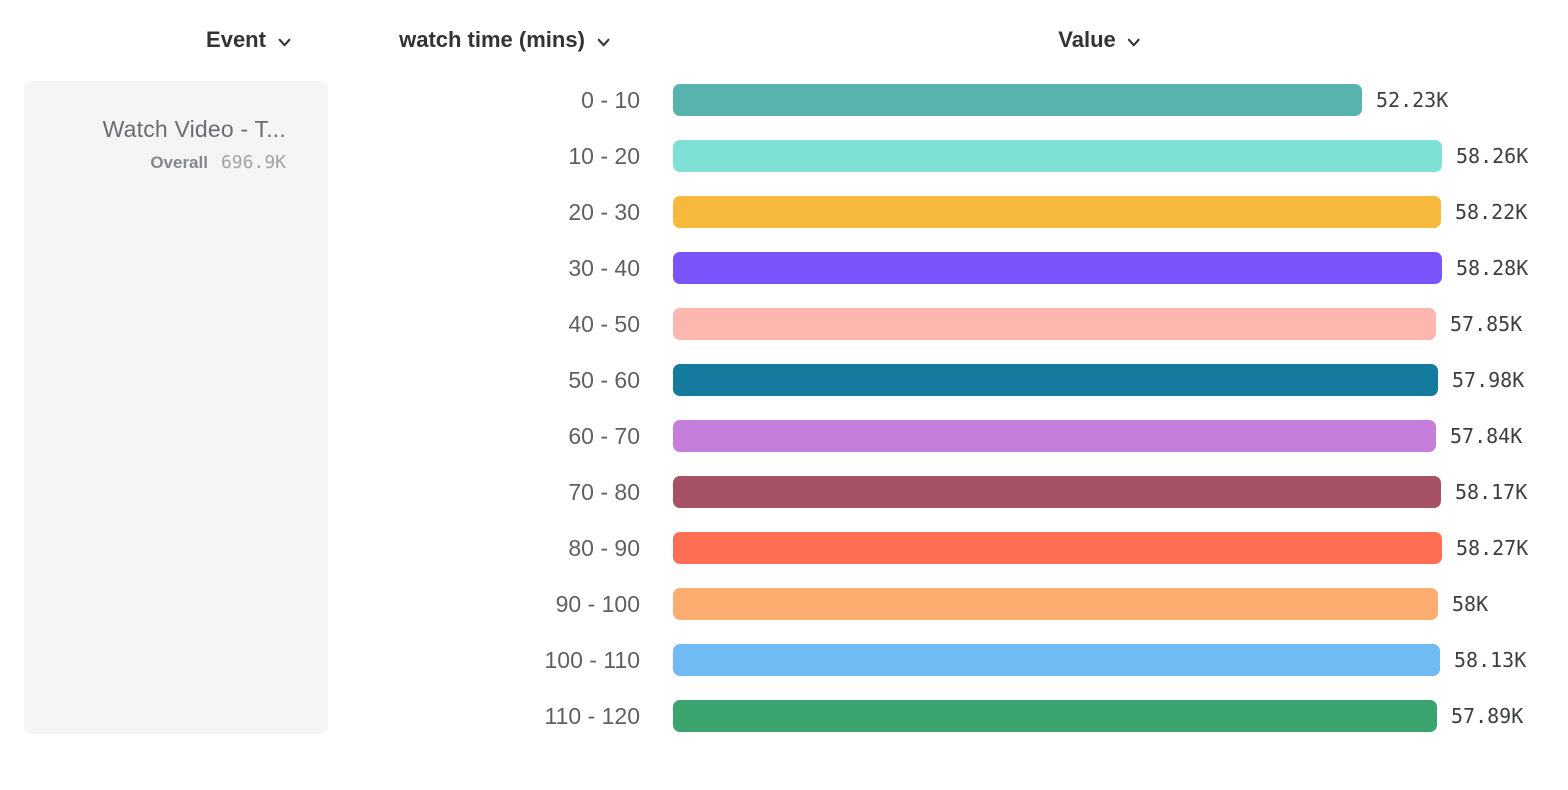 Image resolution: width=1568 pixels, height=790 pixels. I want to click on overall-label: Overall, so click(179, 162).